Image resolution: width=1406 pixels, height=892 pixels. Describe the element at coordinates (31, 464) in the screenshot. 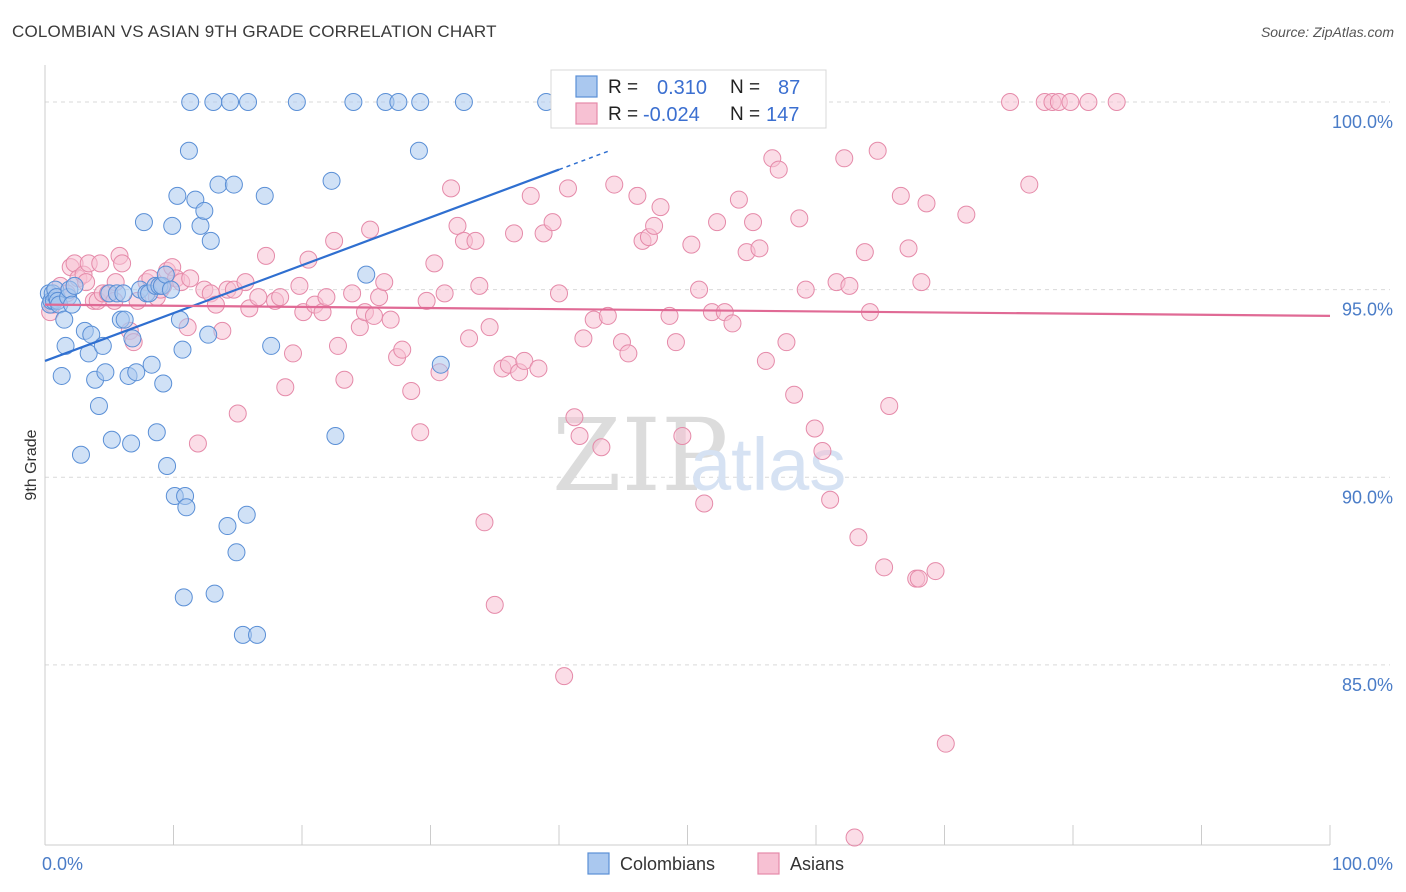

I see `y-axis-title: 9th Grade` at that location.